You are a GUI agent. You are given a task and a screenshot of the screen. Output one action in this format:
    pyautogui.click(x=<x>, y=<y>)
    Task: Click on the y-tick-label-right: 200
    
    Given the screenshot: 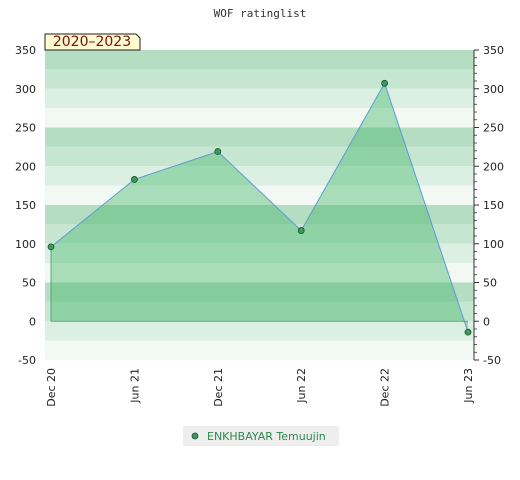 What is the action you would take?
    pyautogui.click(x=493, y=166)
    